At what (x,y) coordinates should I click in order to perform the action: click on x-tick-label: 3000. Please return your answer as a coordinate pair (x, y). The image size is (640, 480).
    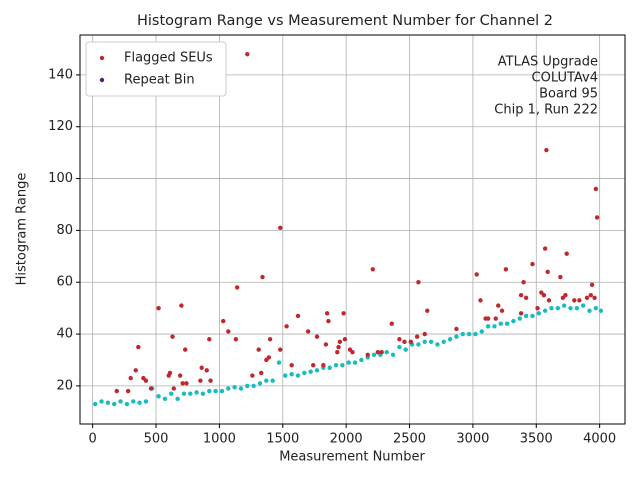
    Looking at the image, I should click on (472, 439).